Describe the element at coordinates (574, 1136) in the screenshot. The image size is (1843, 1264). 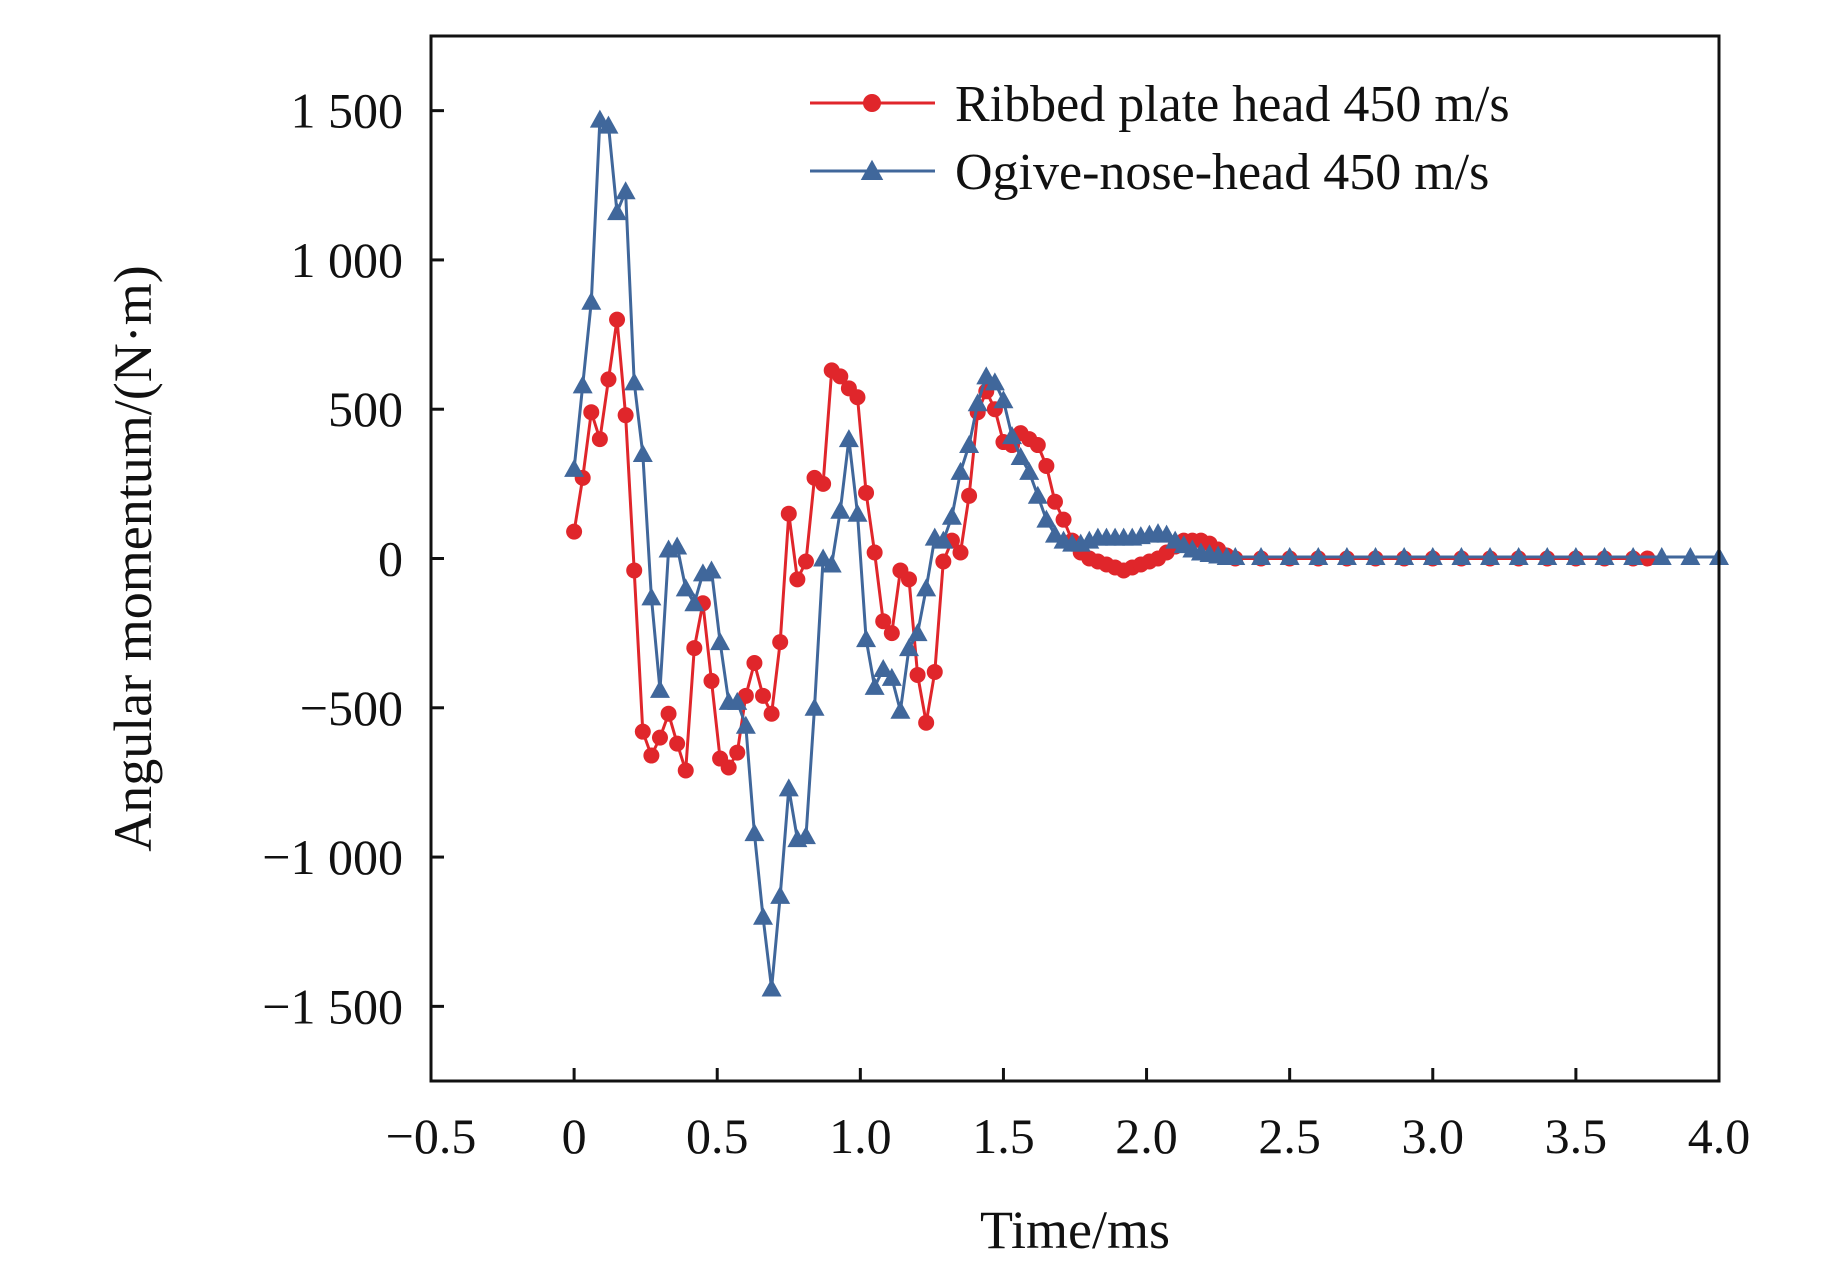
I see `x-tick-label: 0` at that location.